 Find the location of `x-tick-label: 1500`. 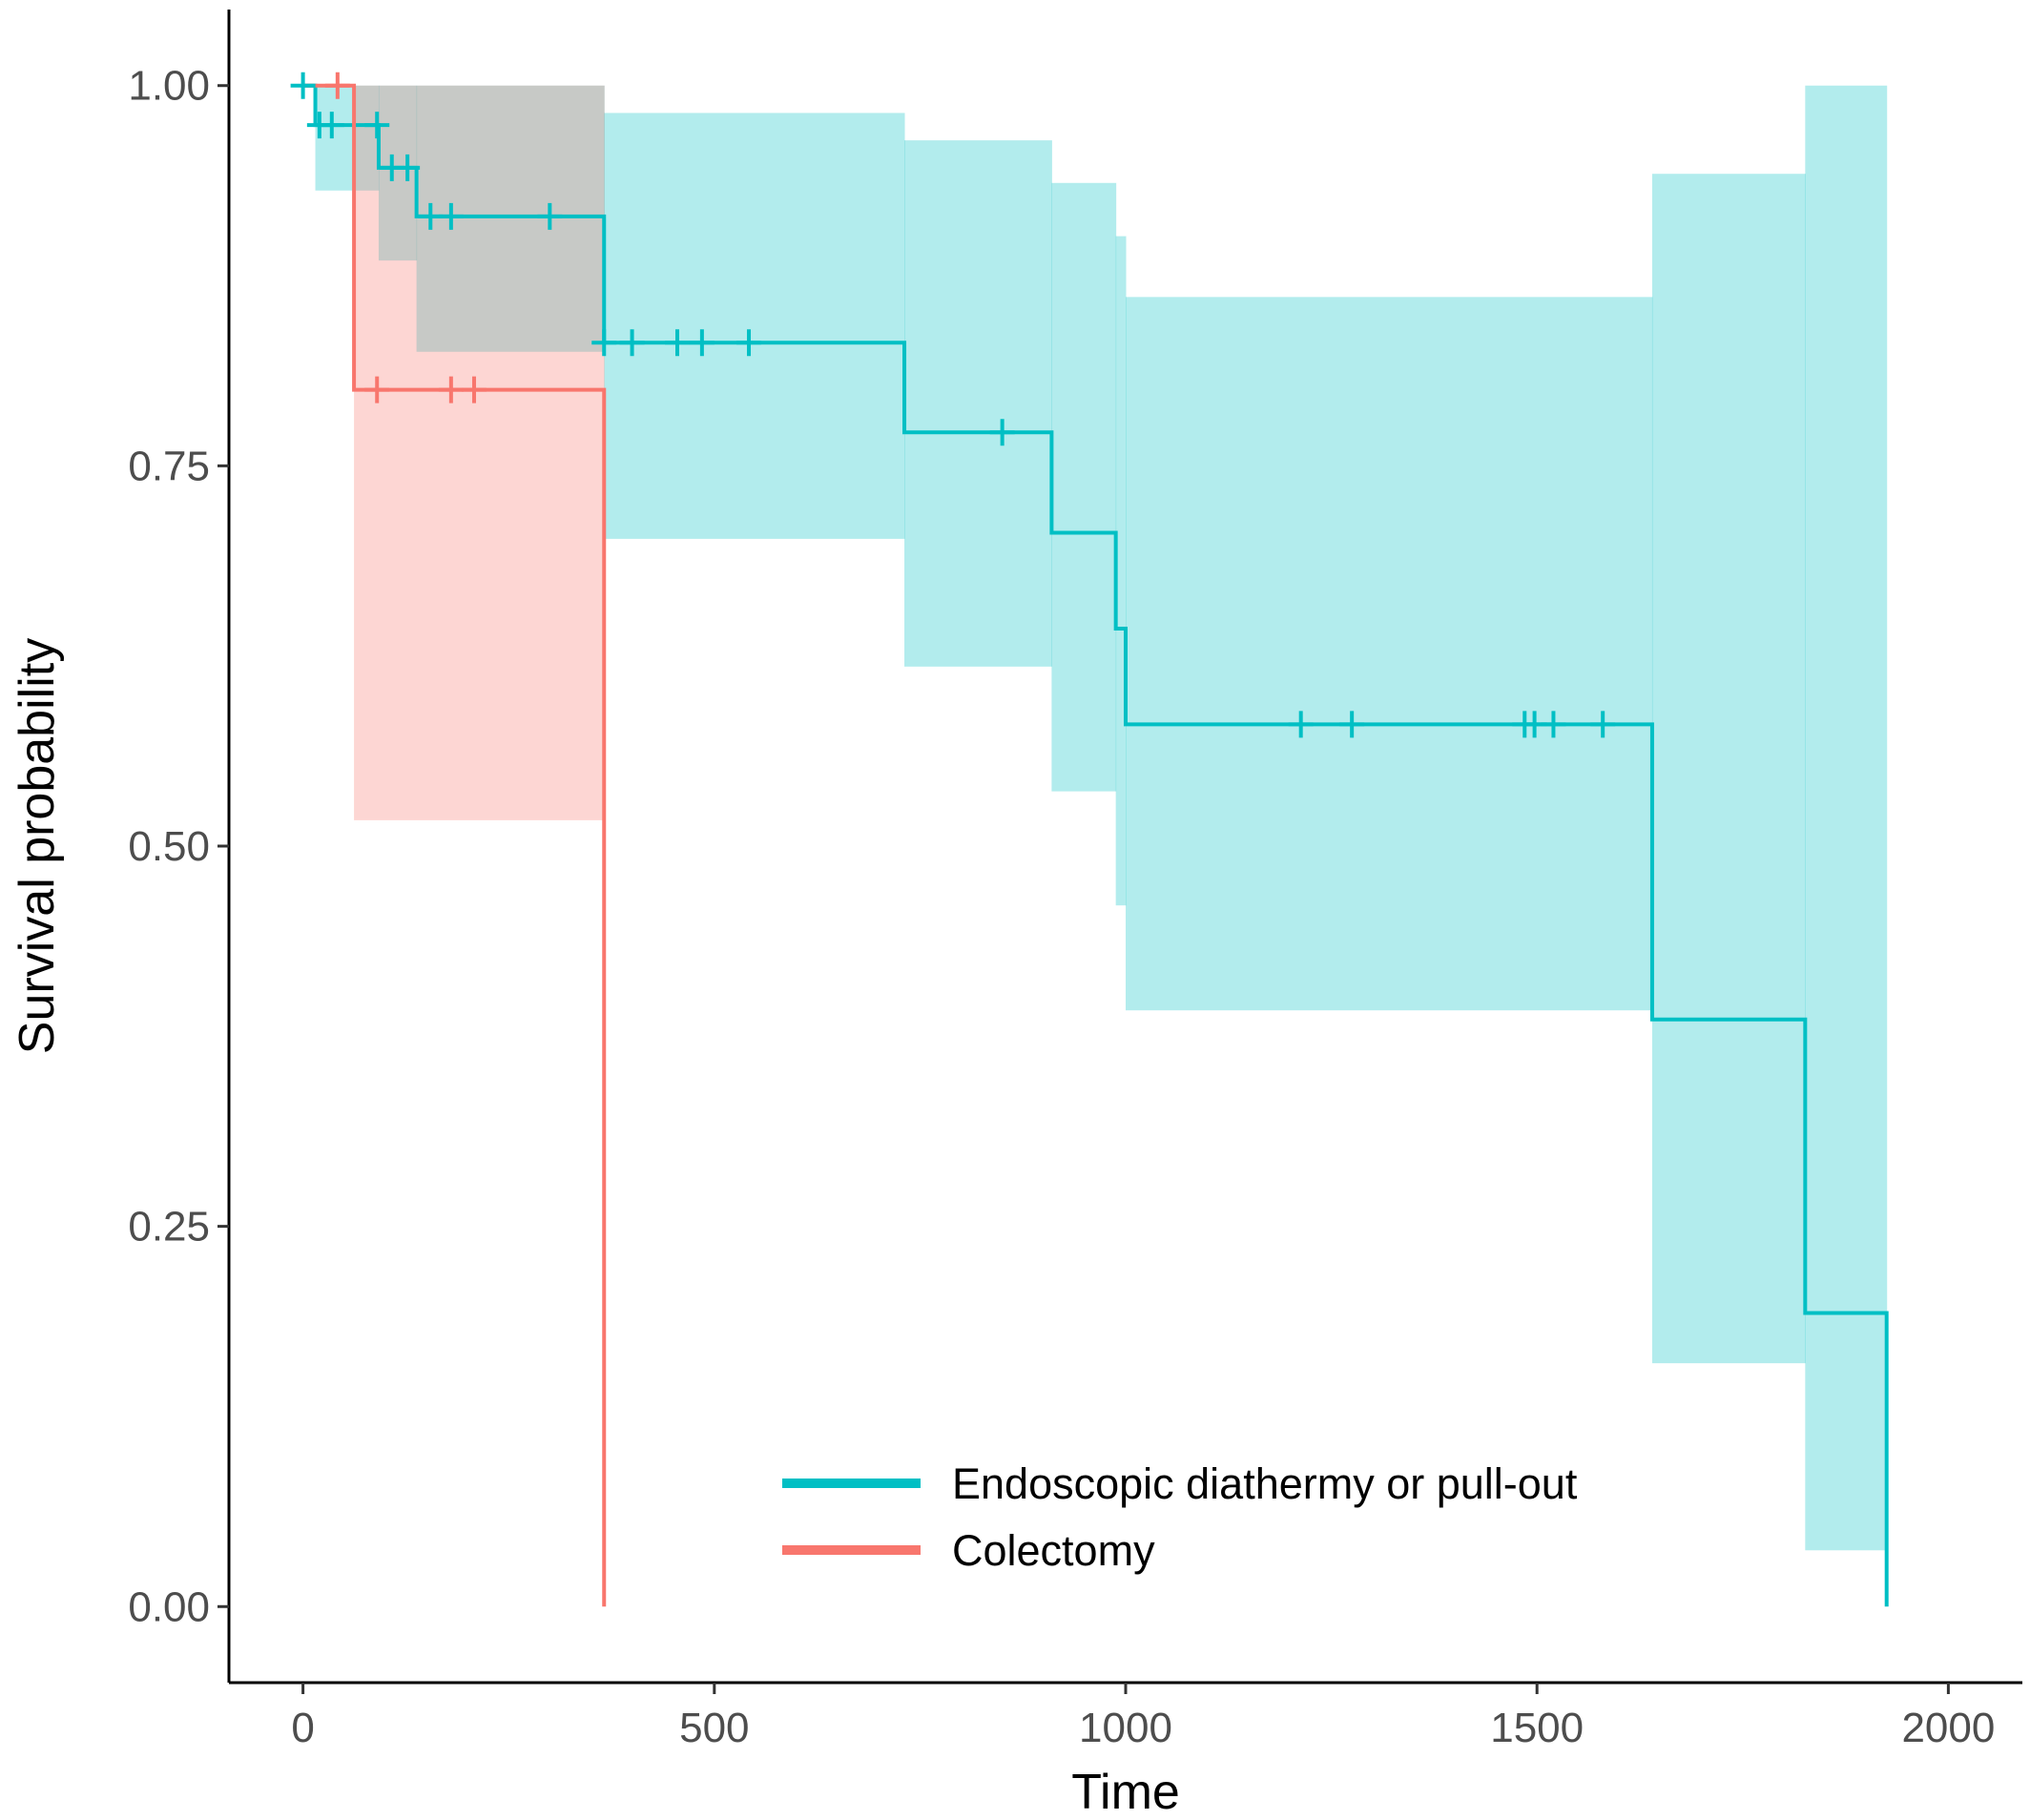

x-tick-label: 1500 is located at coordinates (1537, 1728).